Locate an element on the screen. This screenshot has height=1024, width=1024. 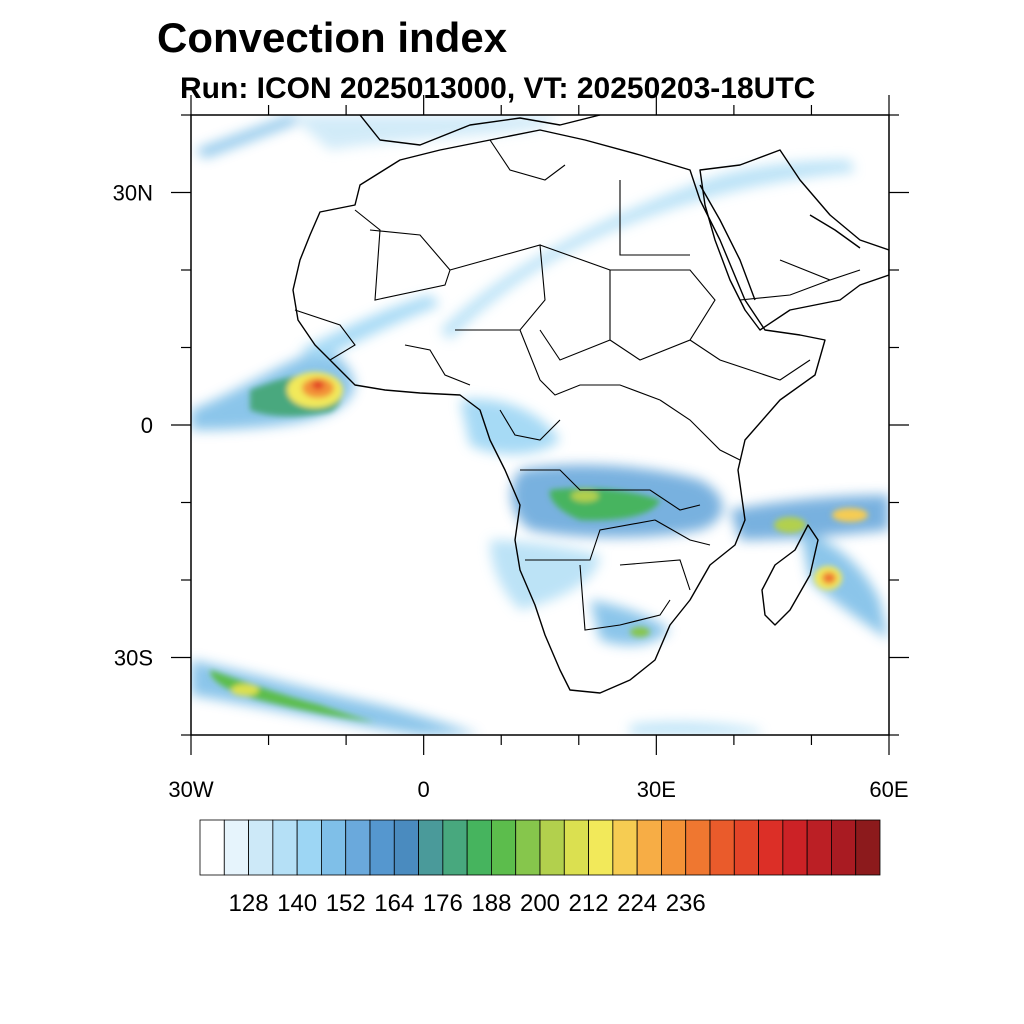
convection-core-central is located at coordinates (585, 496).